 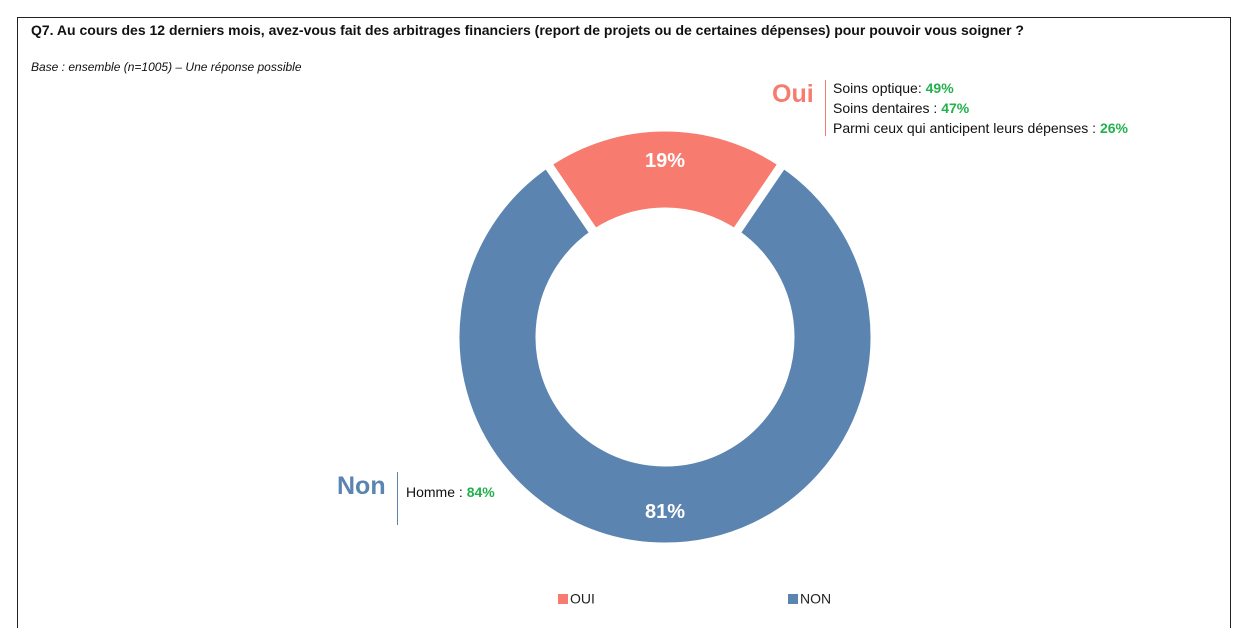 I want to click on annotation-text: Soins dentaires :, so click(x=885, y=108).